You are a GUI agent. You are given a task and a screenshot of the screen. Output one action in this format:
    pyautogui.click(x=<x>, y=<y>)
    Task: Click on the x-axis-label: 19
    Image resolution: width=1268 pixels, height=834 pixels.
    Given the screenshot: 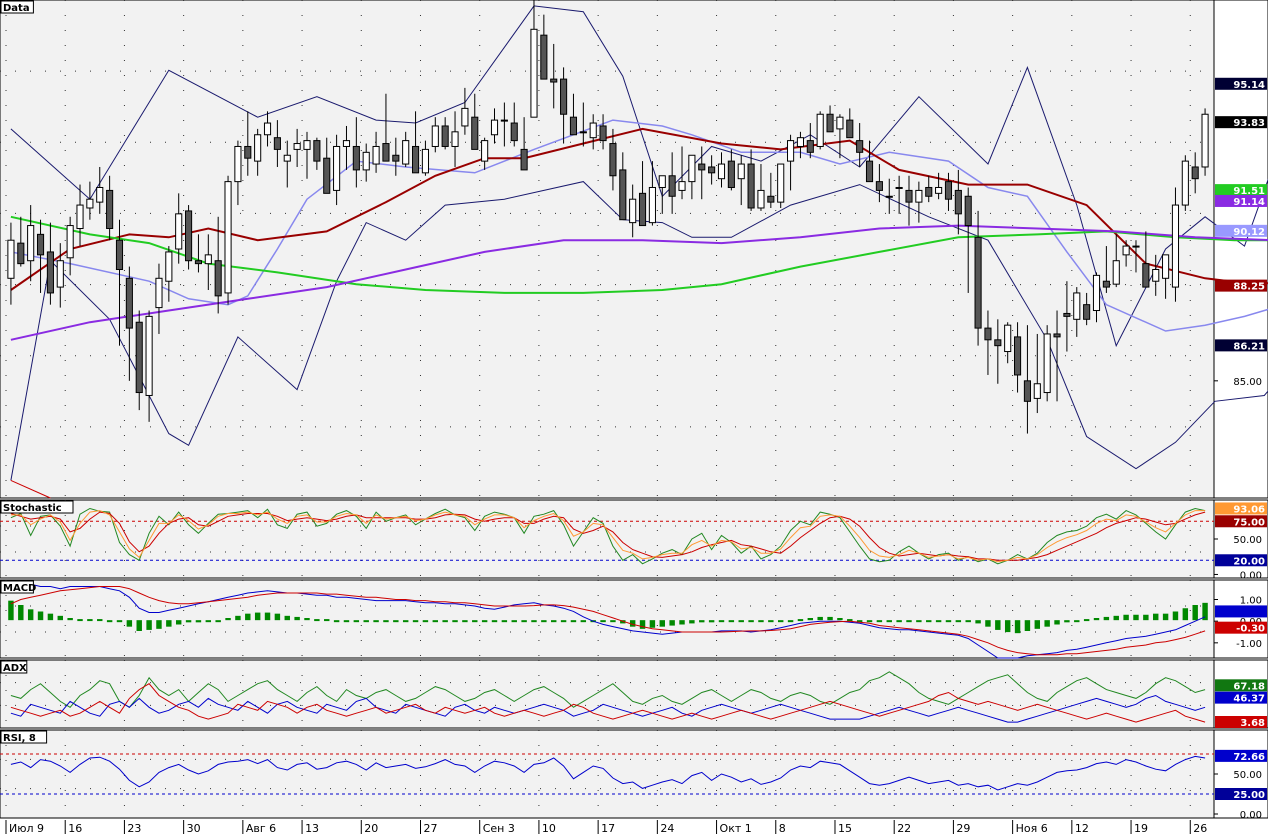 What is the action you would take?
    pyautogui.click(x=1141, y=828)
    